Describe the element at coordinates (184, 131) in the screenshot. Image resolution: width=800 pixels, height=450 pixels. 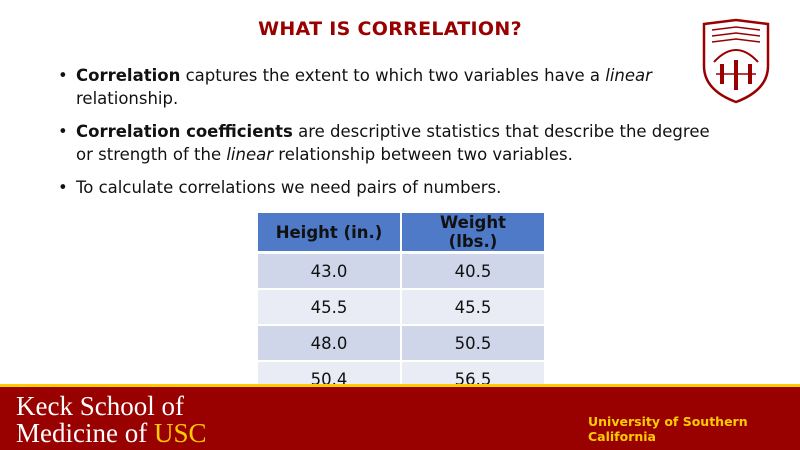
I see `bullet-text: Correlation coefficients` at that location.